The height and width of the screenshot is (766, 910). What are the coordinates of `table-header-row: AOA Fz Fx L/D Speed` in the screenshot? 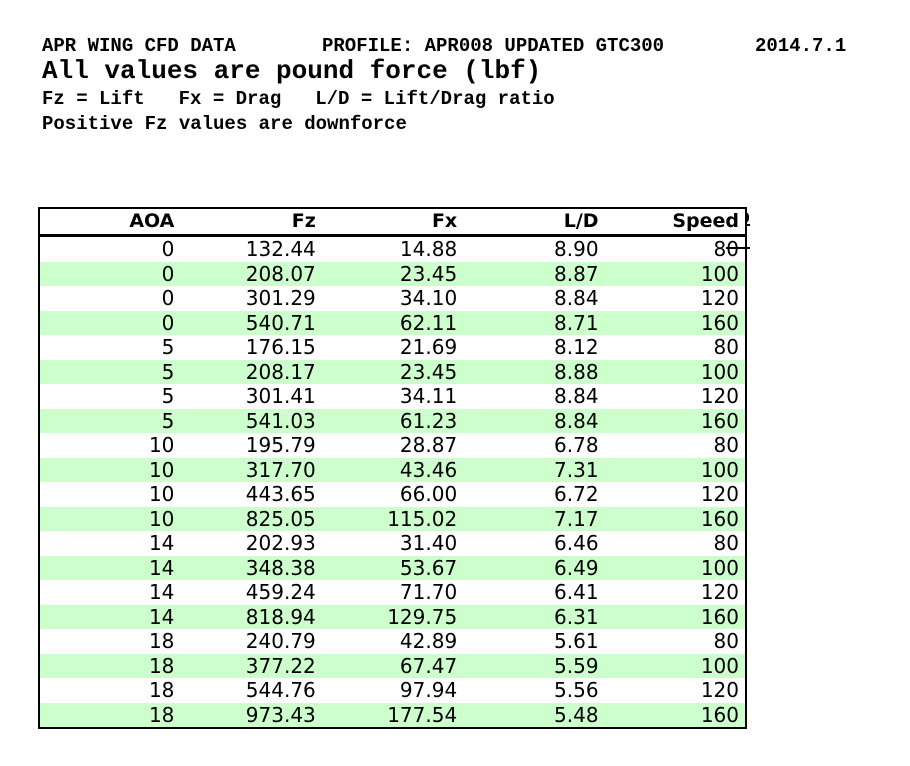 It's located at (392, 222).